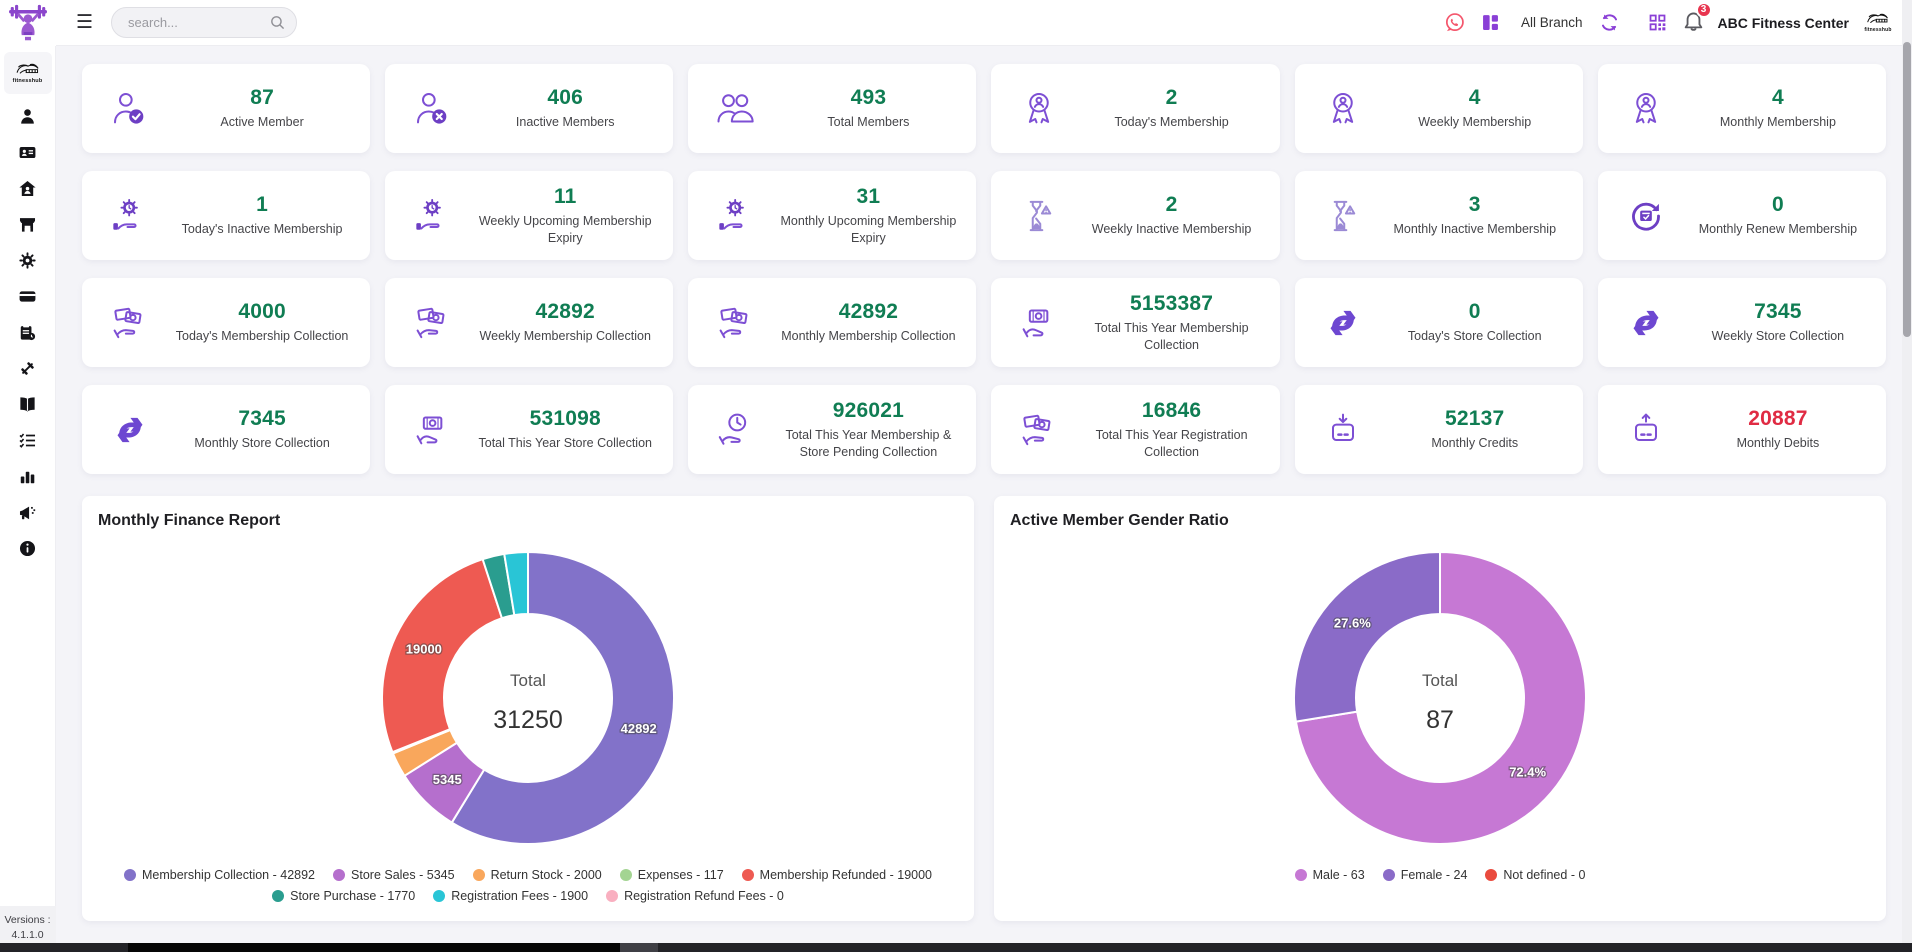  I want to click on user-icon, so click(27, 116).